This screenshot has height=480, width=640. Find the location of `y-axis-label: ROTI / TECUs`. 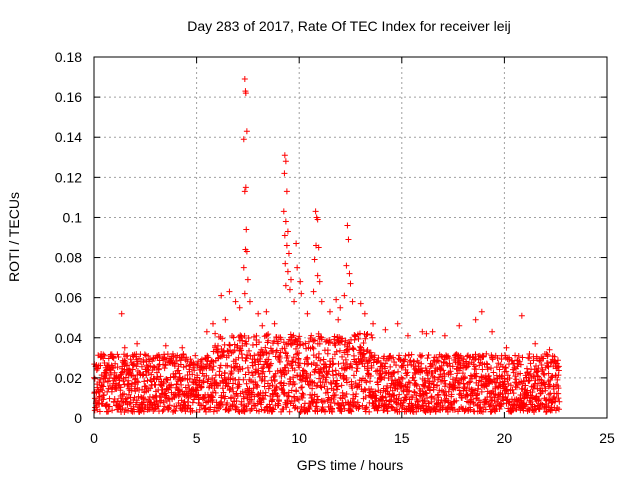

y-axis-label: ROTI / TECUs is located at coordinates (14, 237).